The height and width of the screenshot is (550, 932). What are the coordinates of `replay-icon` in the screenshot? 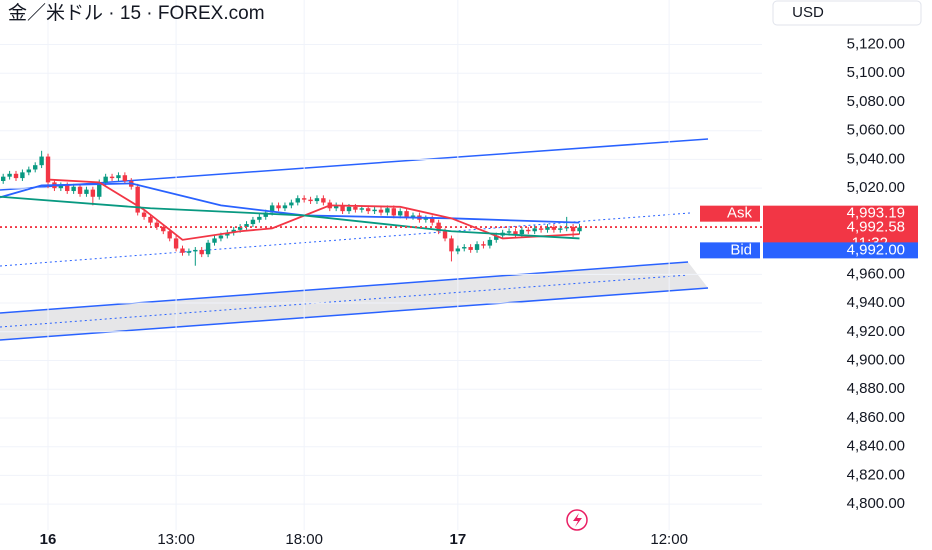 It's located at (577, 520).